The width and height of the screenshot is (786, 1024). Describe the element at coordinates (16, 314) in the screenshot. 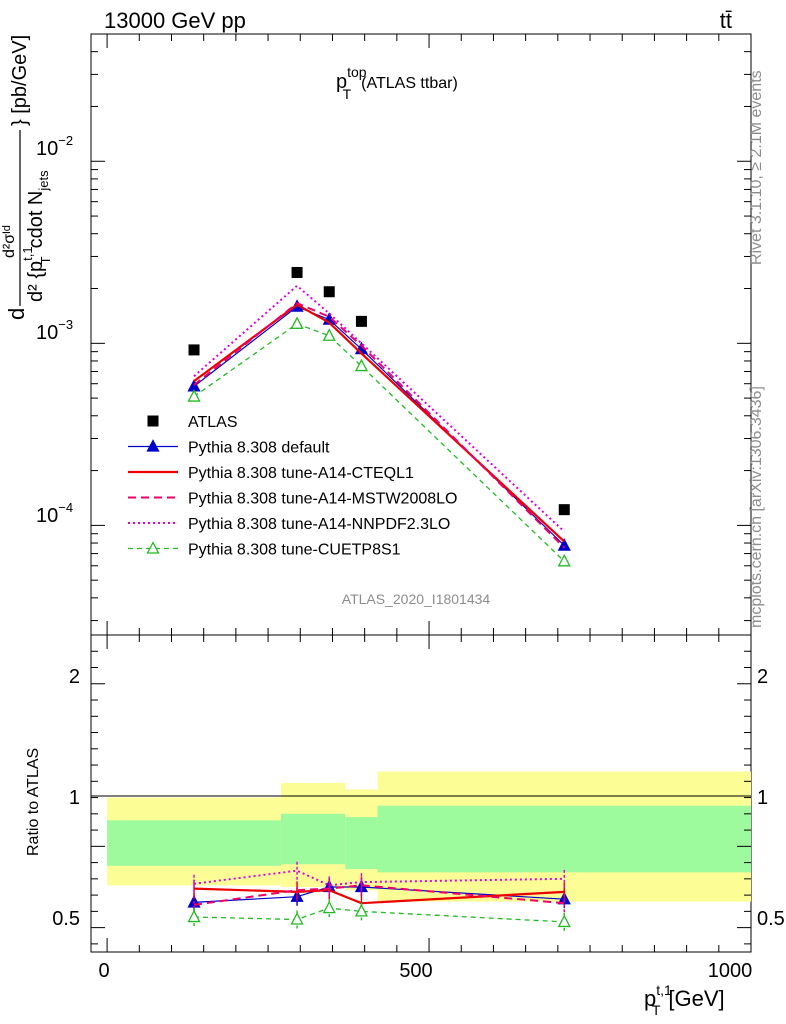

I see `y-label-d: d` at that location.